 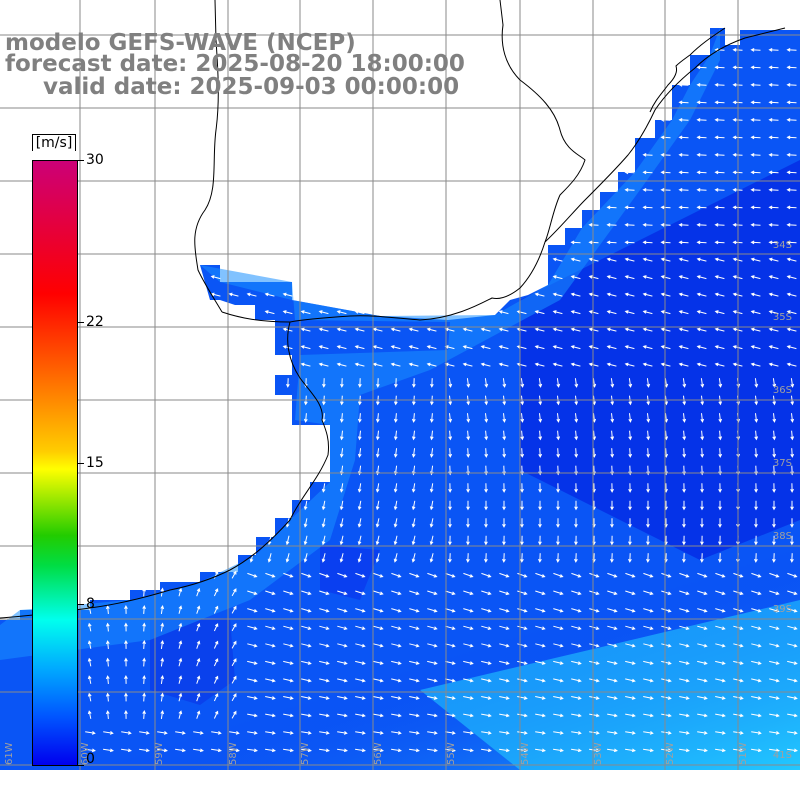 What do you see at coordinates (85, 753) in the screenshot?
I see `longitude-label: 60W` at bounding box center [85, 753].